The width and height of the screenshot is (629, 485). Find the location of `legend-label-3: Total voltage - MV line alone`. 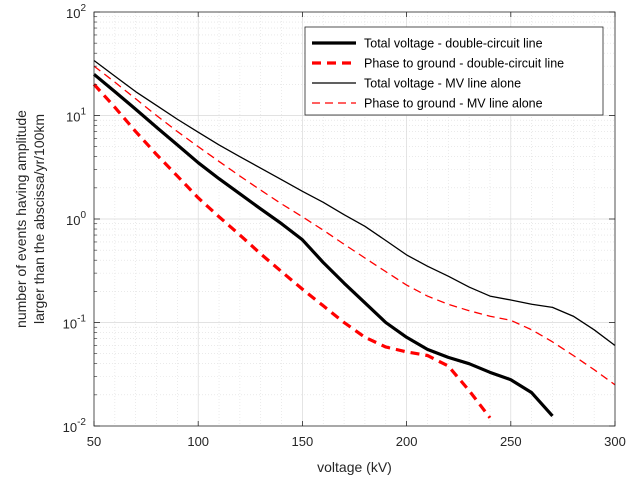

legend-label-3: Total voltage - MV line alone is located at coordinates (442, 84).